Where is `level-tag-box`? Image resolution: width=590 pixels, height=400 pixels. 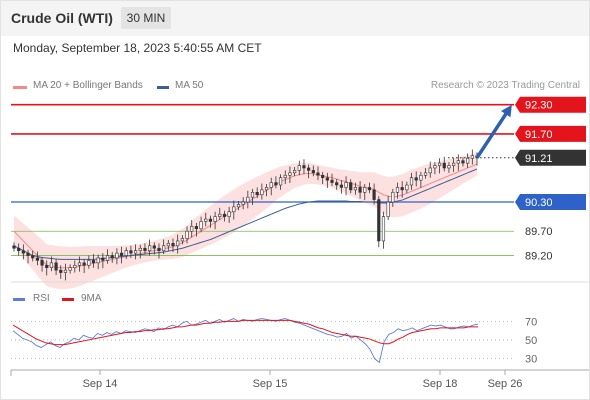
level-tag-box is located at coordinates (550, 104).